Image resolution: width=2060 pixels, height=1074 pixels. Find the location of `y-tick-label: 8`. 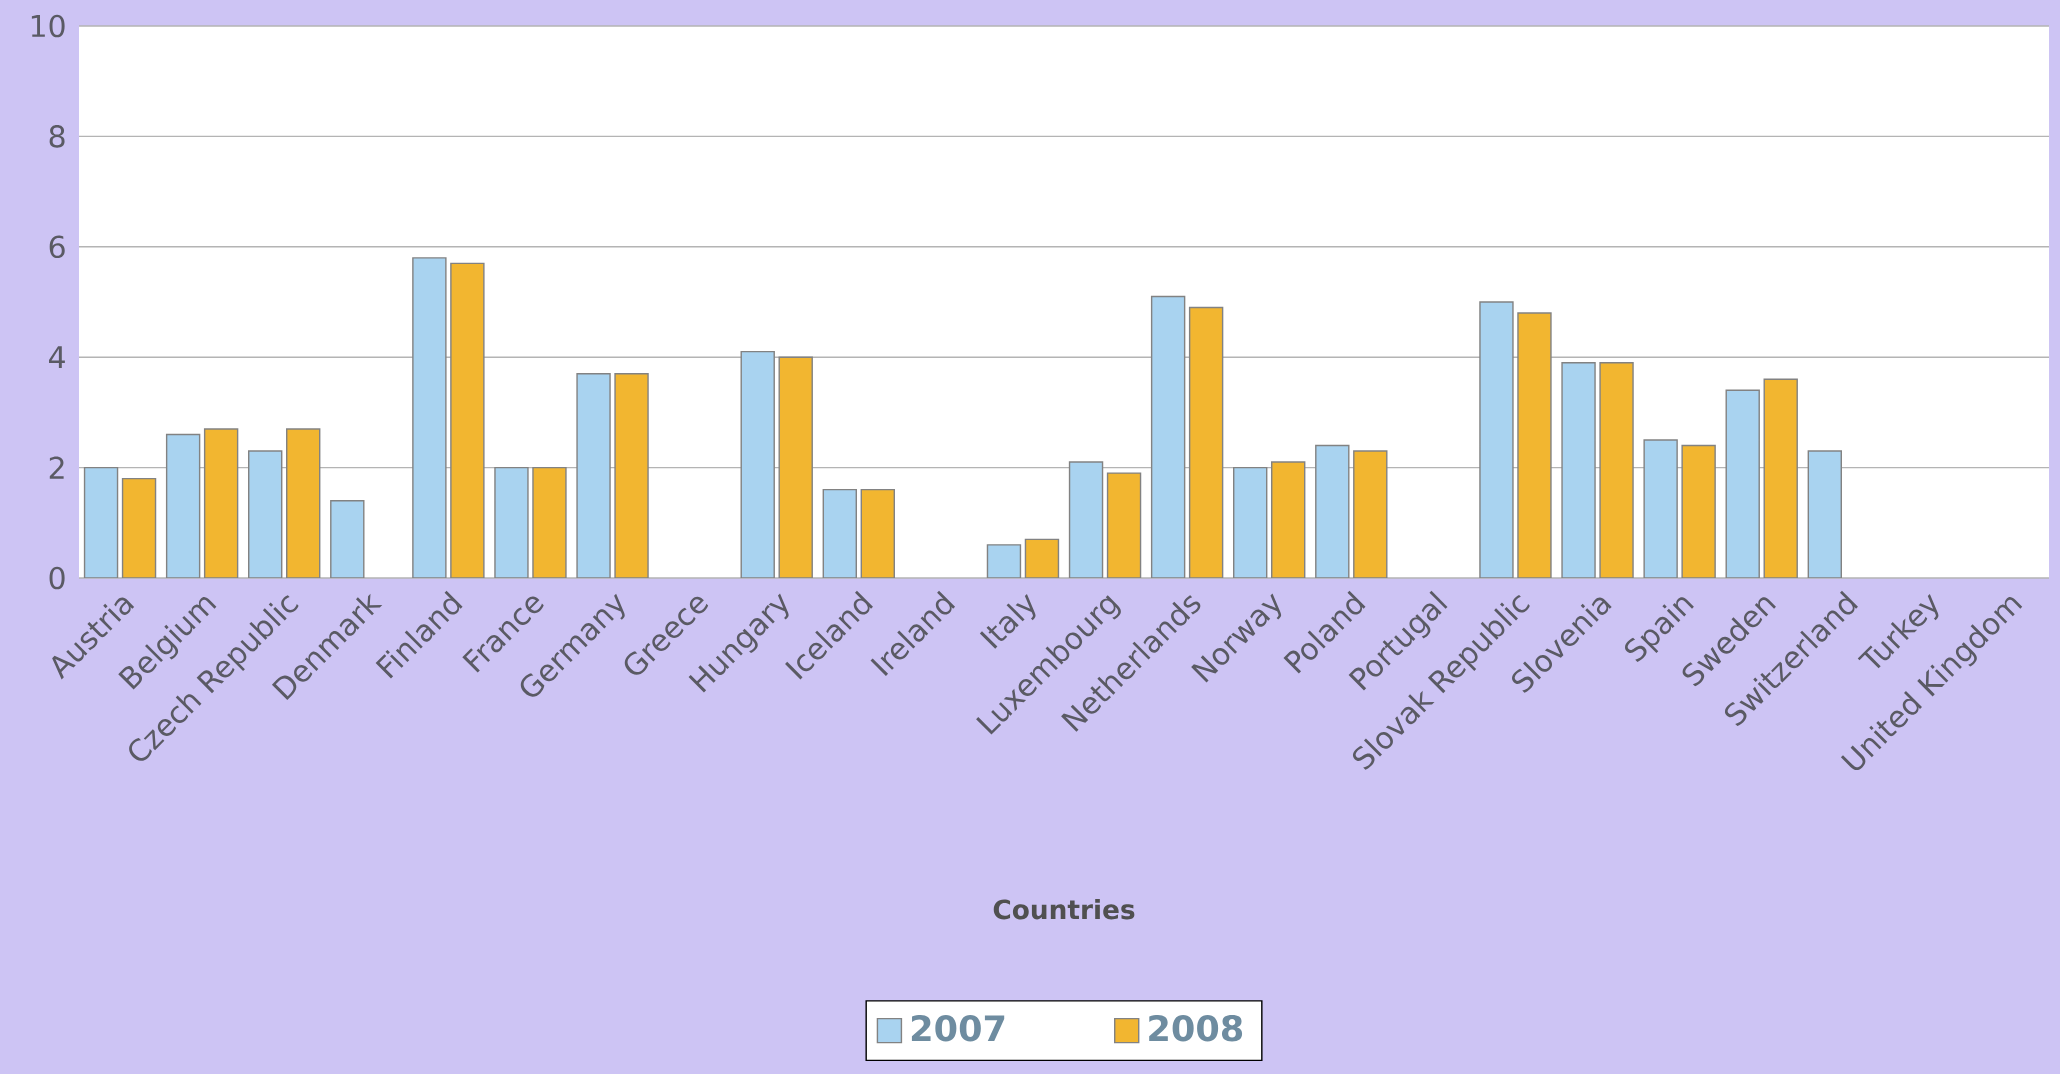

y-tick-label: 8 is located at coordinates (57, 136).